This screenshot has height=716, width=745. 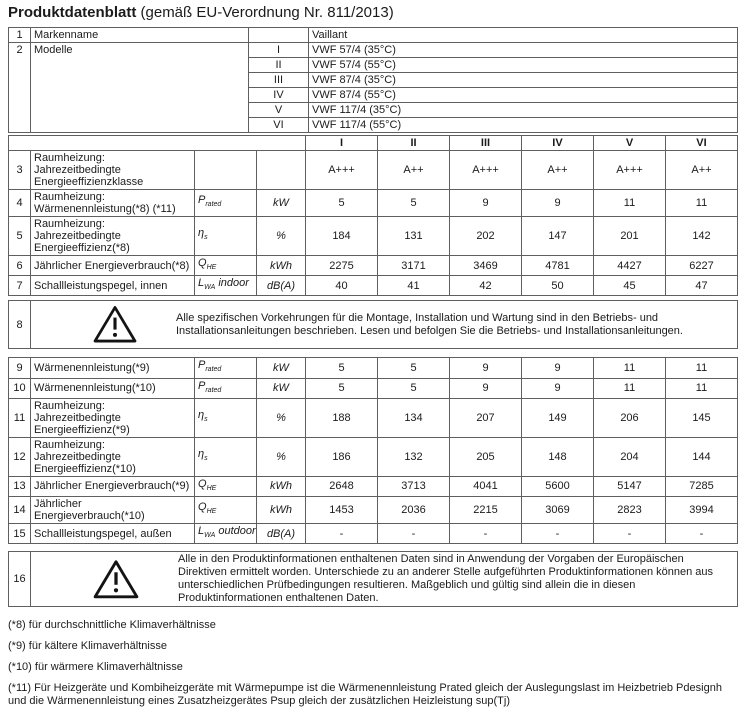 What do you see at coordinates (19, 325) in the screenshot?
I see `row-number: 8` at bounding box center [19, 325].